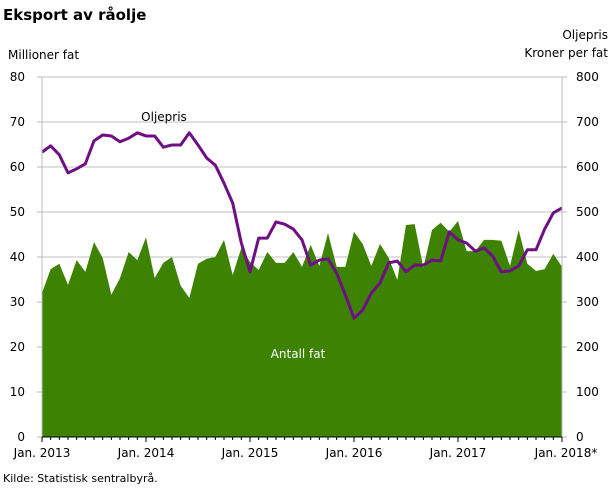  What do you see at coordinates (587, 257) in the screenshot?
I see `right-tick-label: 400` at bounding box center [587, 257].